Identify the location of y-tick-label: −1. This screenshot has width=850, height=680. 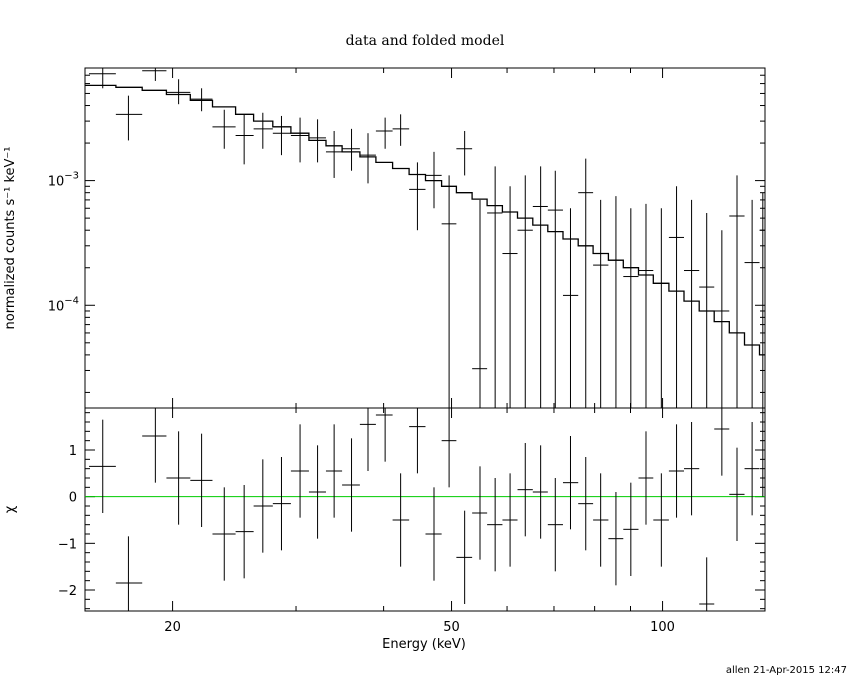
(67, 544).